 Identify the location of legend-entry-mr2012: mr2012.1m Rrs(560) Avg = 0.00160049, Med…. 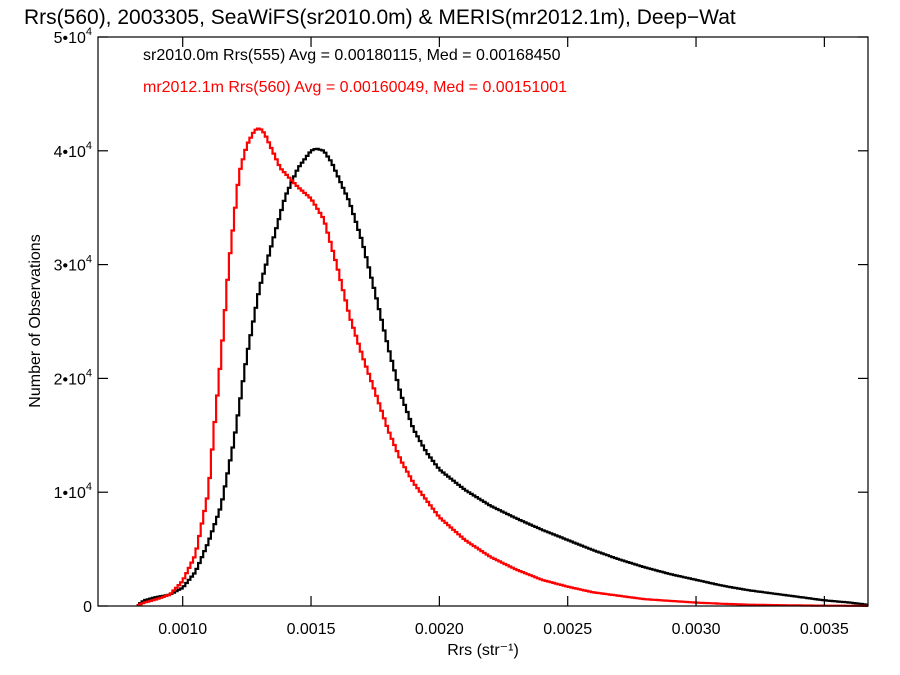
(355, 87).